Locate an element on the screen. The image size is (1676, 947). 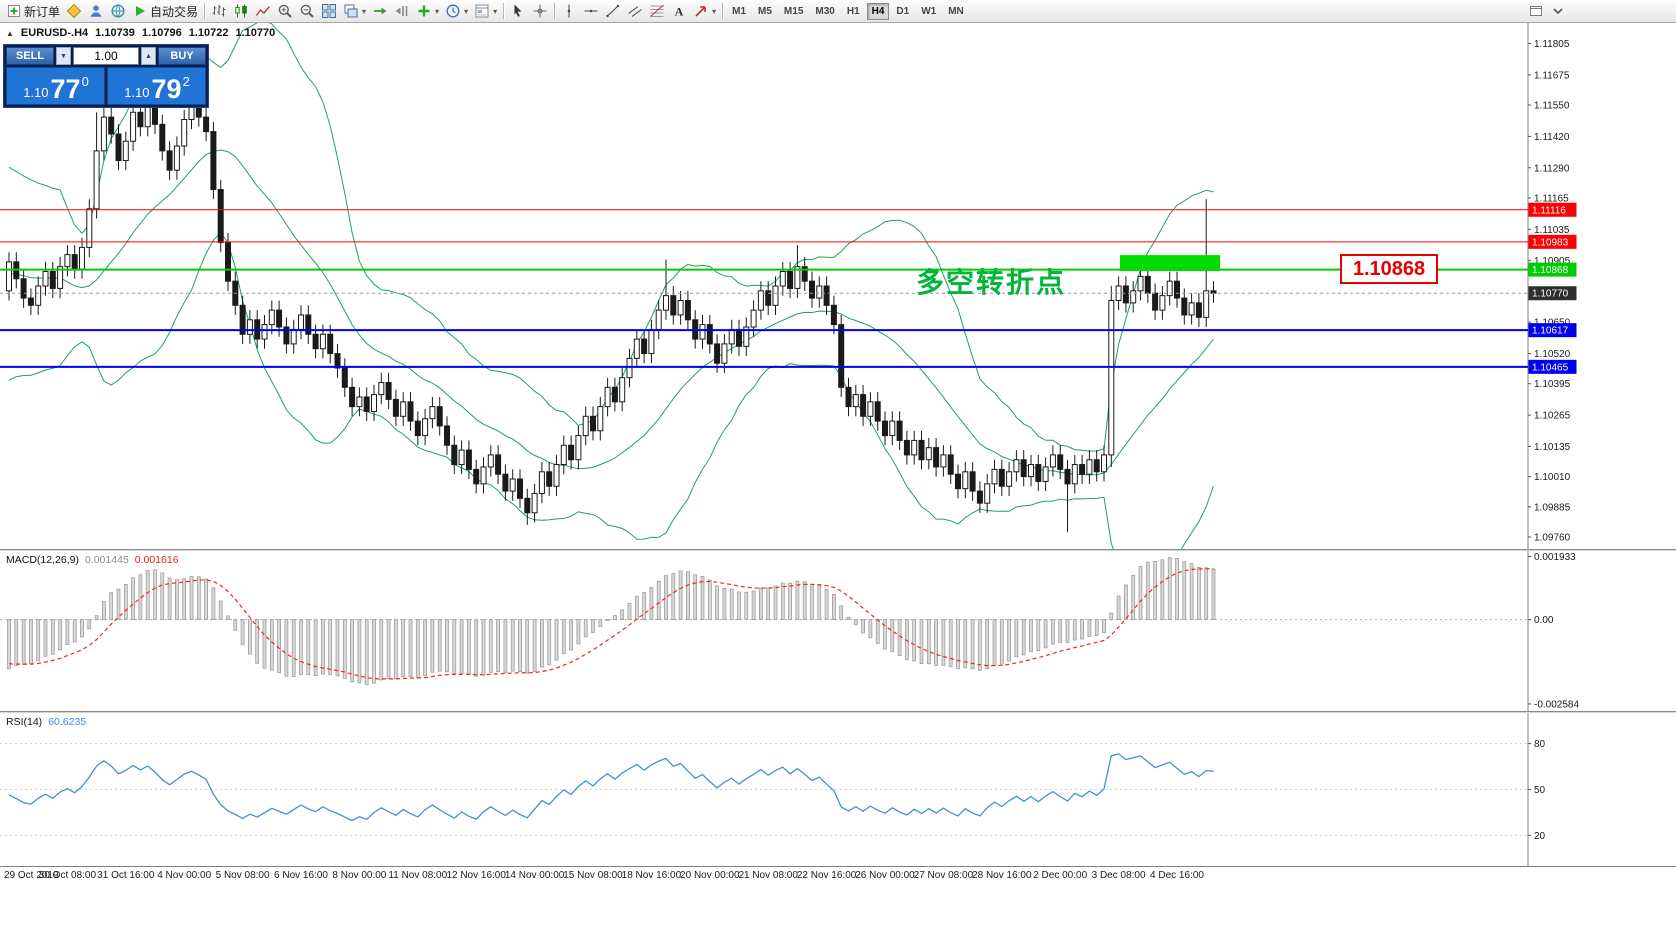
price-axis-label: 1.11420 is located at coordinates (1552, 137).